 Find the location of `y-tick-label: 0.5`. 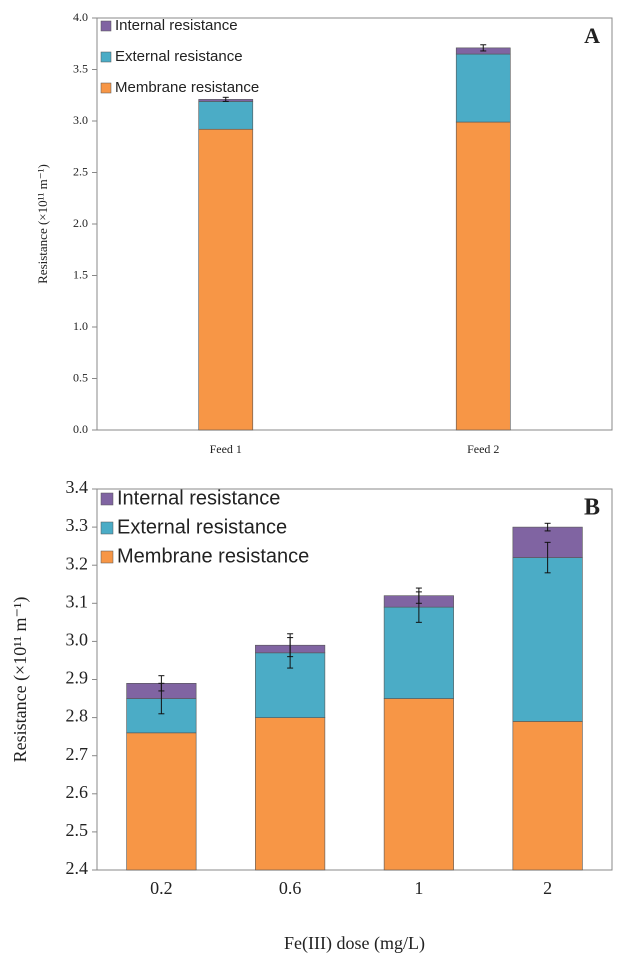

y-tick-label: 0.5 is located at coordinates (80, 377).